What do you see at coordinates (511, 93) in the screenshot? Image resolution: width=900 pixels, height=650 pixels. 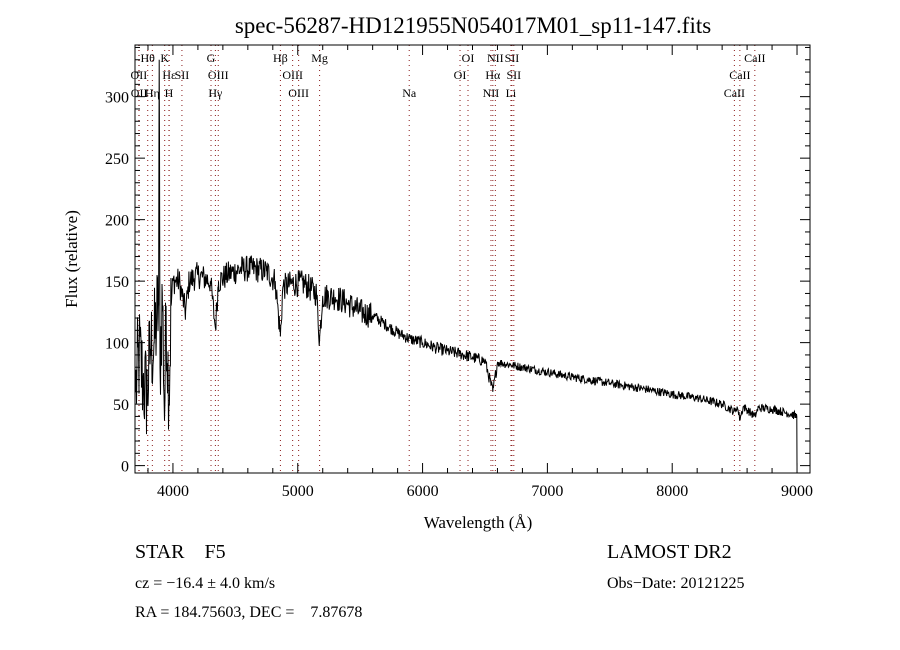 I see `marker-label: Li` at bounding box center [511, 93].